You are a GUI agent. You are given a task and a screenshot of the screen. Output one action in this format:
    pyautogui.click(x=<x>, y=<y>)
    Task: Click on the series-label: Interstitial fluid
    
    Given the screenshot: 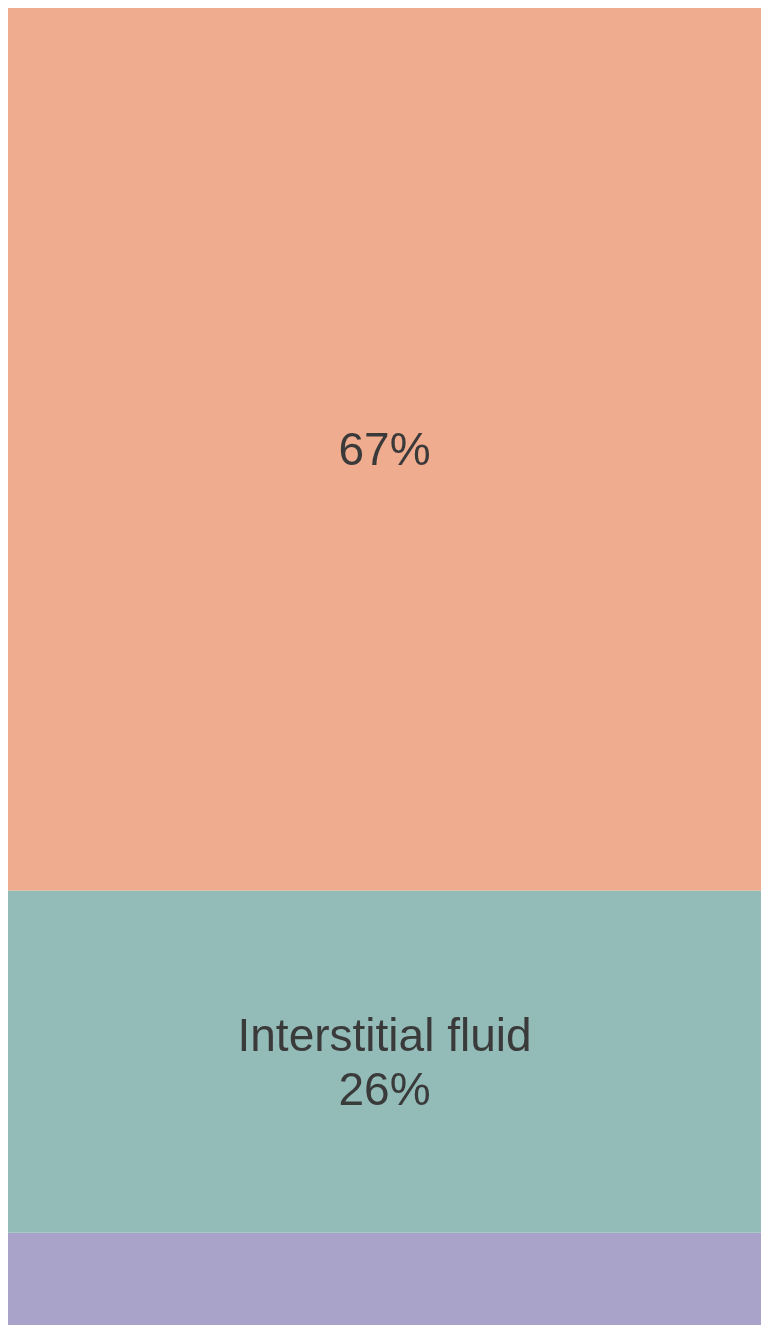 What is the action you would take?
    pyautogui.click(x=384, y=1034)
    